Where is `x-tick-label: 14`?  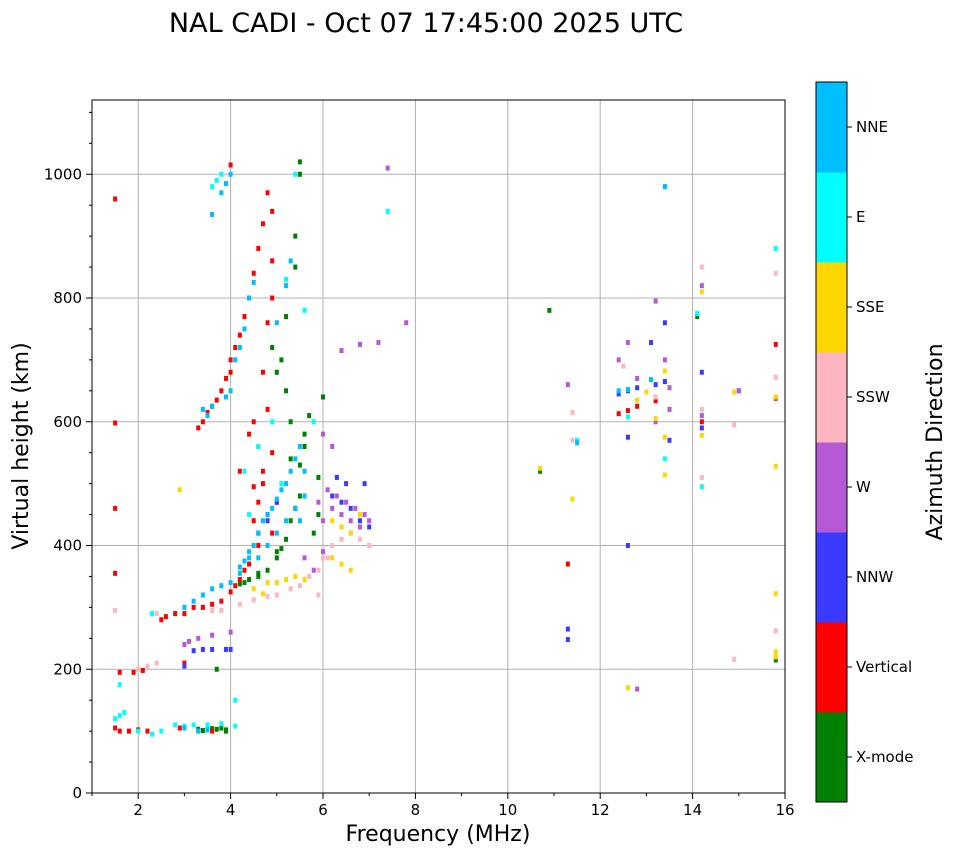
x-tick-label: 14 is located at coordinates (692, 810).